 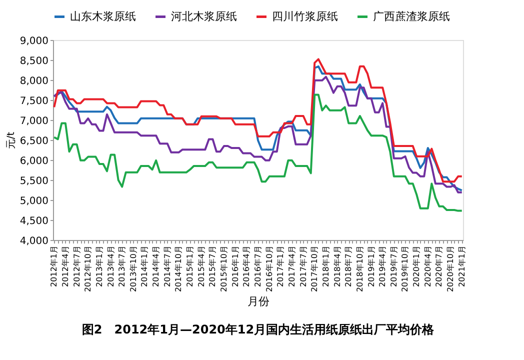 What do you see at coordinates (156, 266) in the screenshot?
I see `x-tick-label: 2014年4月` at bounding box center [156, 266].